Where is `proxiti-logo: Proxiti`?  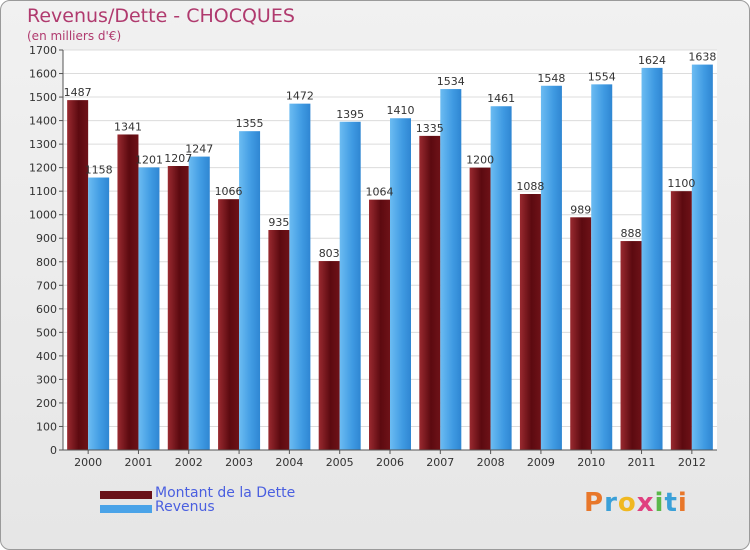 proxiti-logo: Proxiti is located at coordinates (636, 503).